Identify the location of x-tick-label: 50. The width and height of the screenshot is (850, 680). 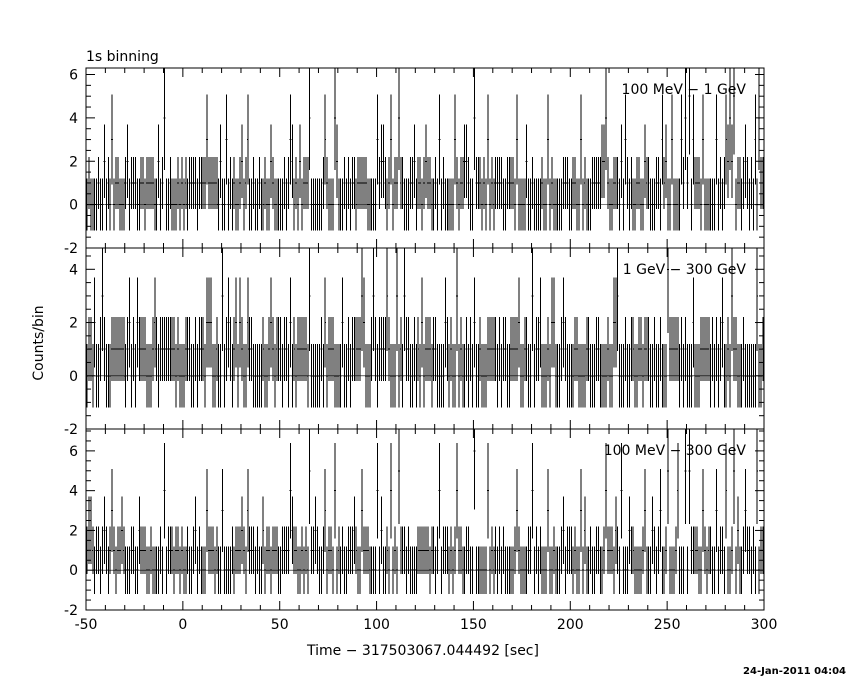
(280, 625).